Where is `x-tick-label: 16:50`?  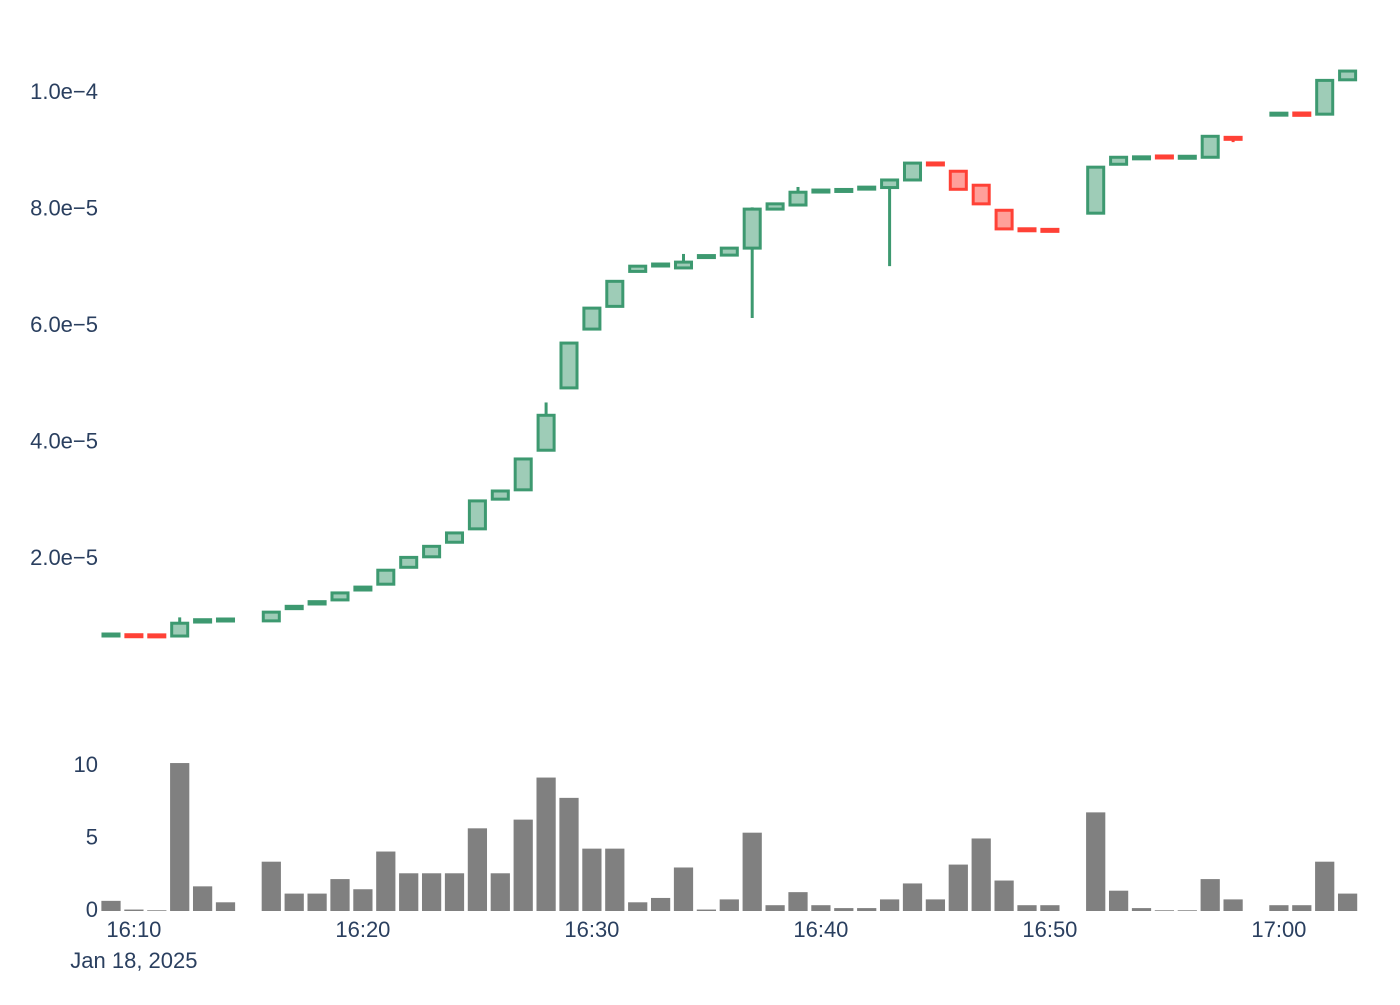
x-tick-label: 16:50 is located at coordinates (1049, 929).